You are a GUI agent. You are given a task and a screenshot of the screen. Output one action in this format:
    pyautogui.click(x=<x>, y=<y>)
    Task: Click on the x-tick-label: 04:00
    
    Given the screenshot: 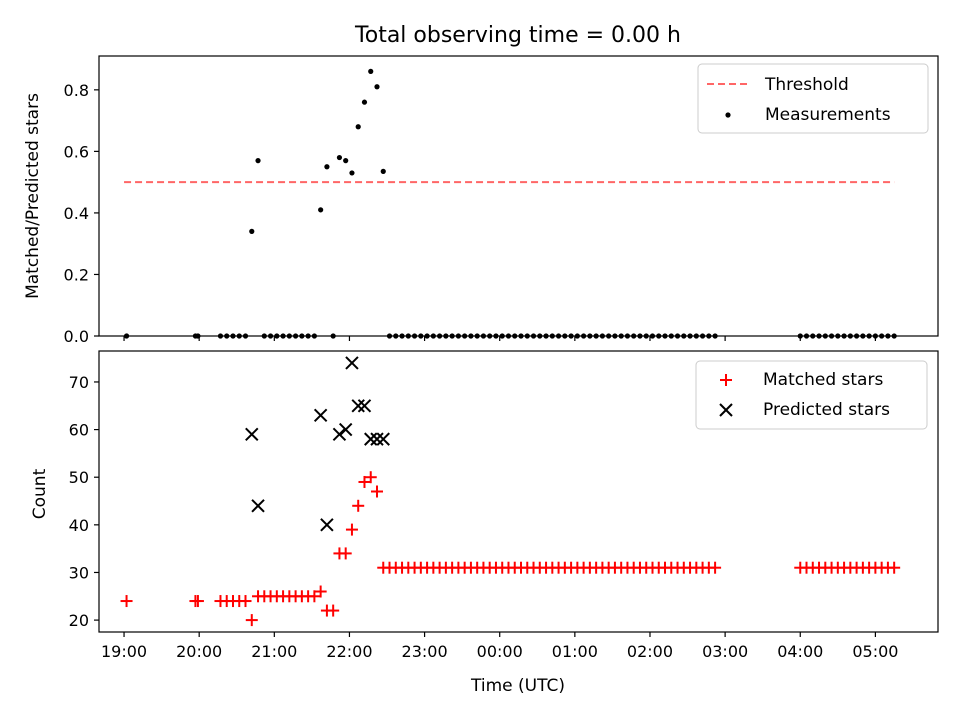 What is the action you would take?
    pyautogui.click(x=800, y=651)
    